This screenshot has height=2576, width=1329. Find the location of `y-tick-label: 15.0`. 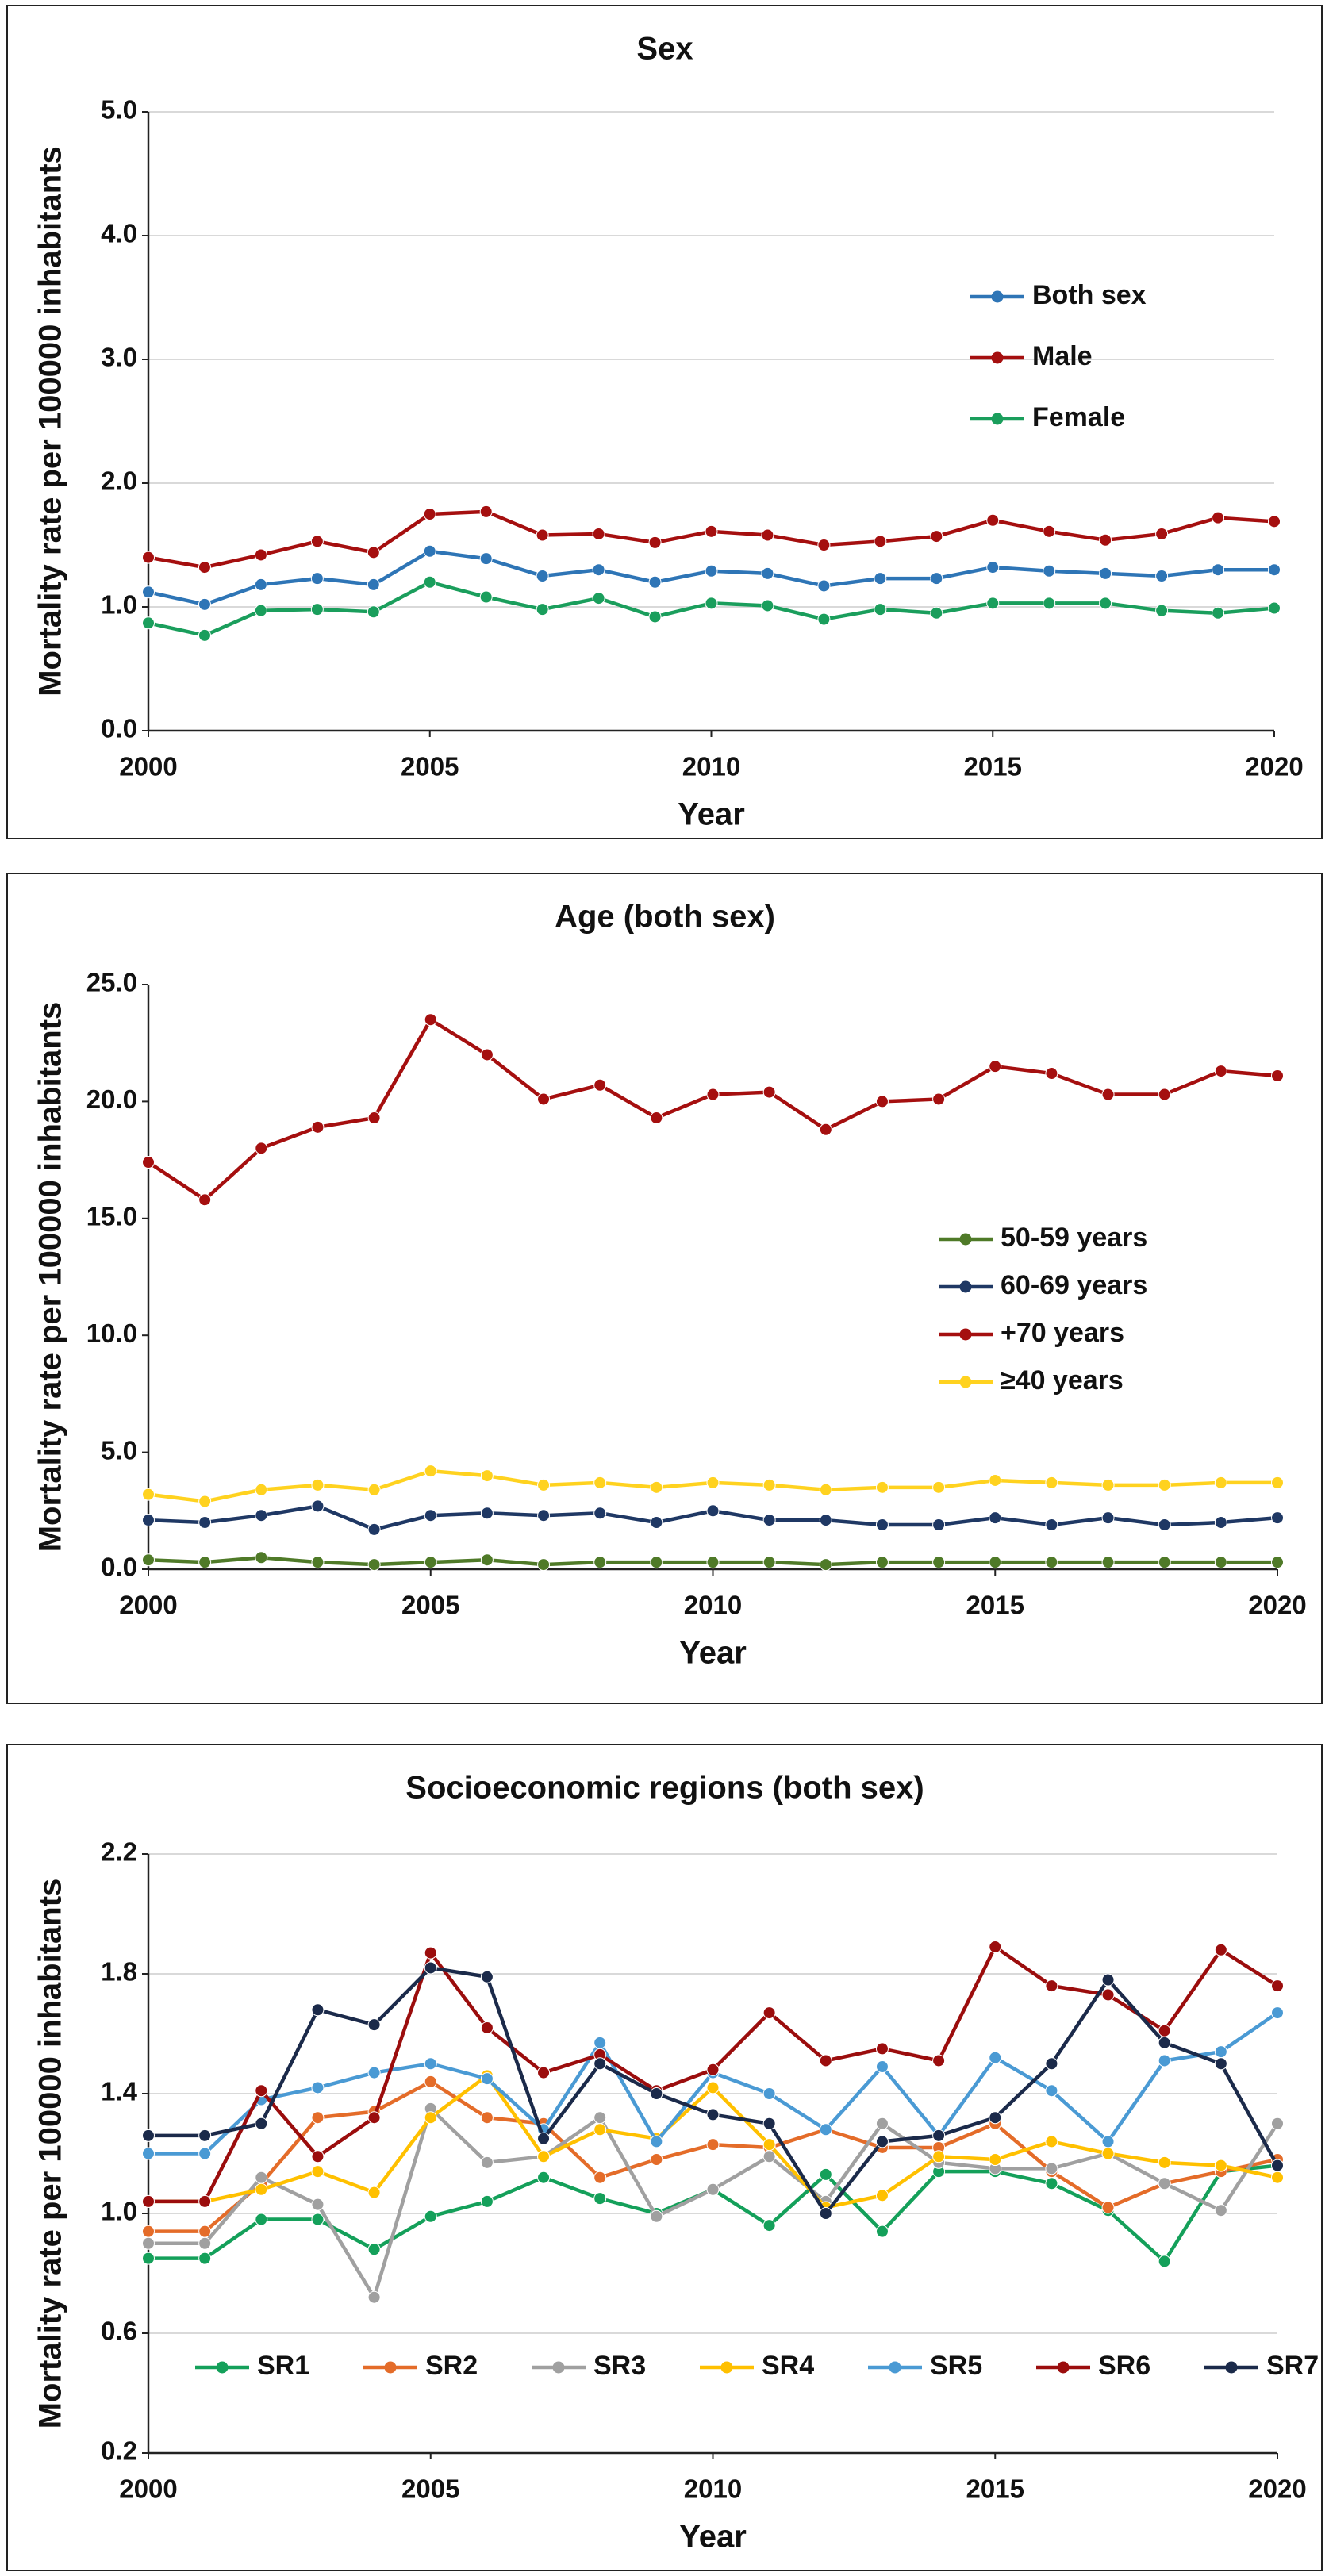

y-tick-label: 15.0 is located at coordinates (111, 1216).